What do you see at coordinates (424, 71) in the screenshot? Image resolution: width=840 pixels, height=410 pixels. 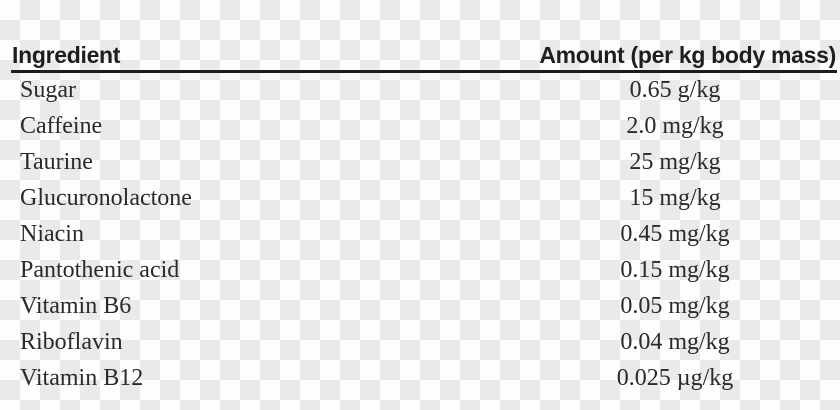 I see `header-divider-rule` at bounding box center [424, 71].